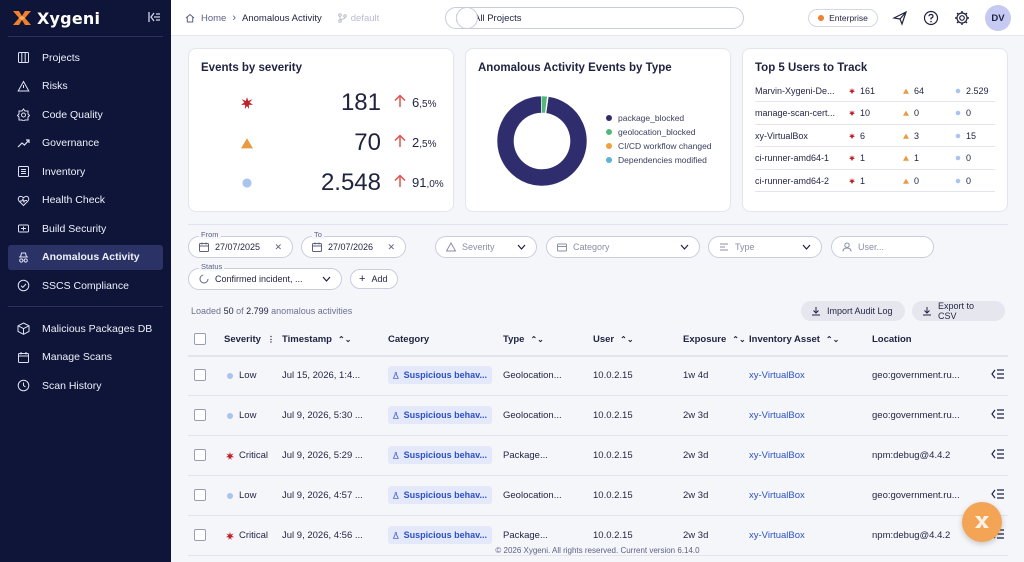 This screenshot has height=562, width=1024. What do you see at coordinates (85, 228) in the screenshot?
I see `sidebar-item-build-security: Build Security` at bounding box center [85, 228].